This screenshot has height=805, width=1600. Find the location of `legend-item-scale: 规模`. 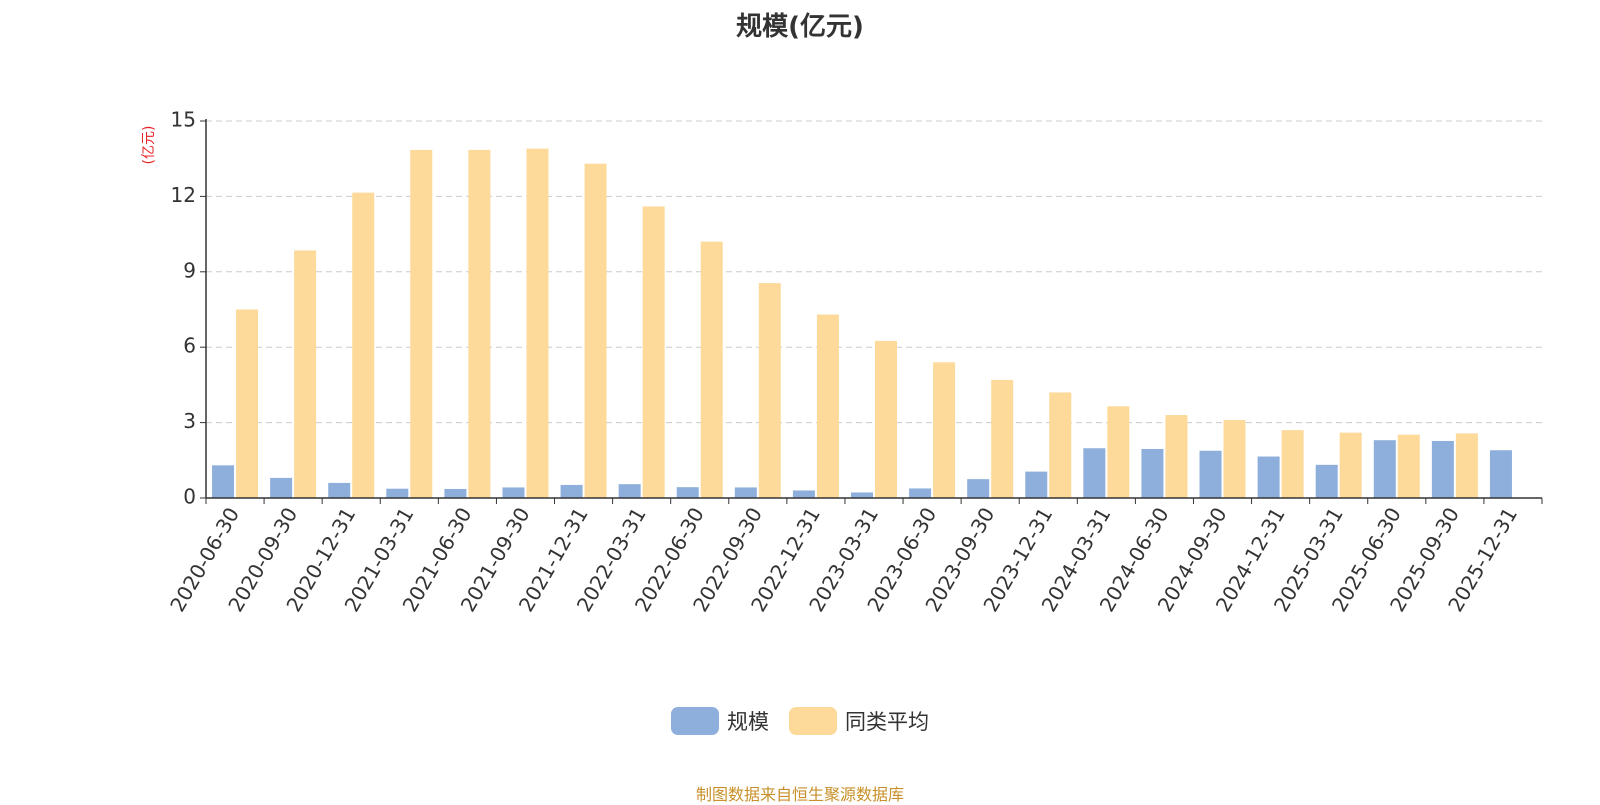

legend-item-scale: 规模 is located at coordinates (720, 721).